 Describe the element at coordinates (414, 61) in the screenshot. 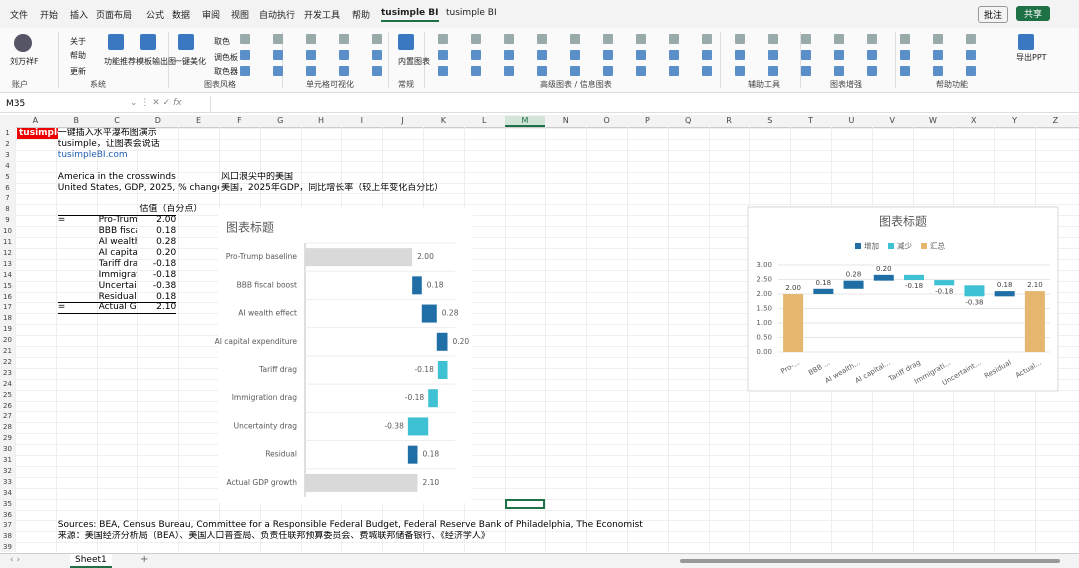

I see `ribbon-button: 内置图表` at that location.